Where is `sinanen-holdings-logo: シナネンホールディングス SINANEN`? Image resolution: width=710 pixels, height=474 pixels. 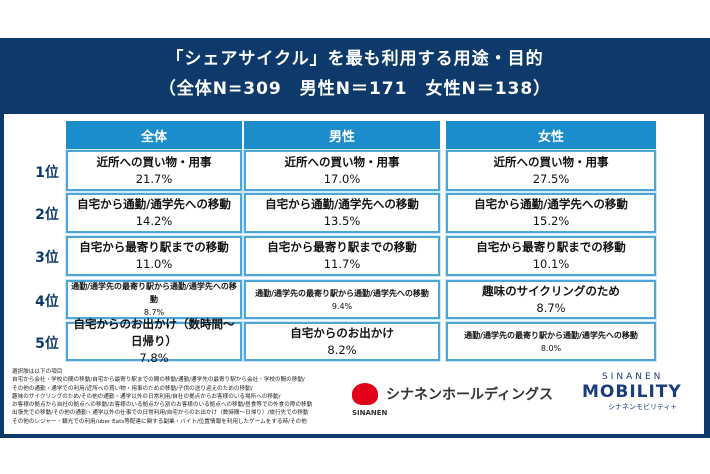 sinanen-holdings-logo: シナネンホールディングス SINANEN is located at coordinates (453, 400).